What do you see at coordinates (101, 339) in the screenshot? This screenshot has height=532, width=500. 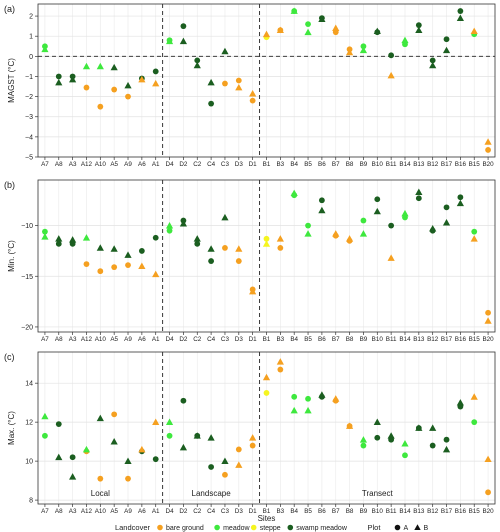 I see `x-tick-label: A10` at bounding box center [101, 339].